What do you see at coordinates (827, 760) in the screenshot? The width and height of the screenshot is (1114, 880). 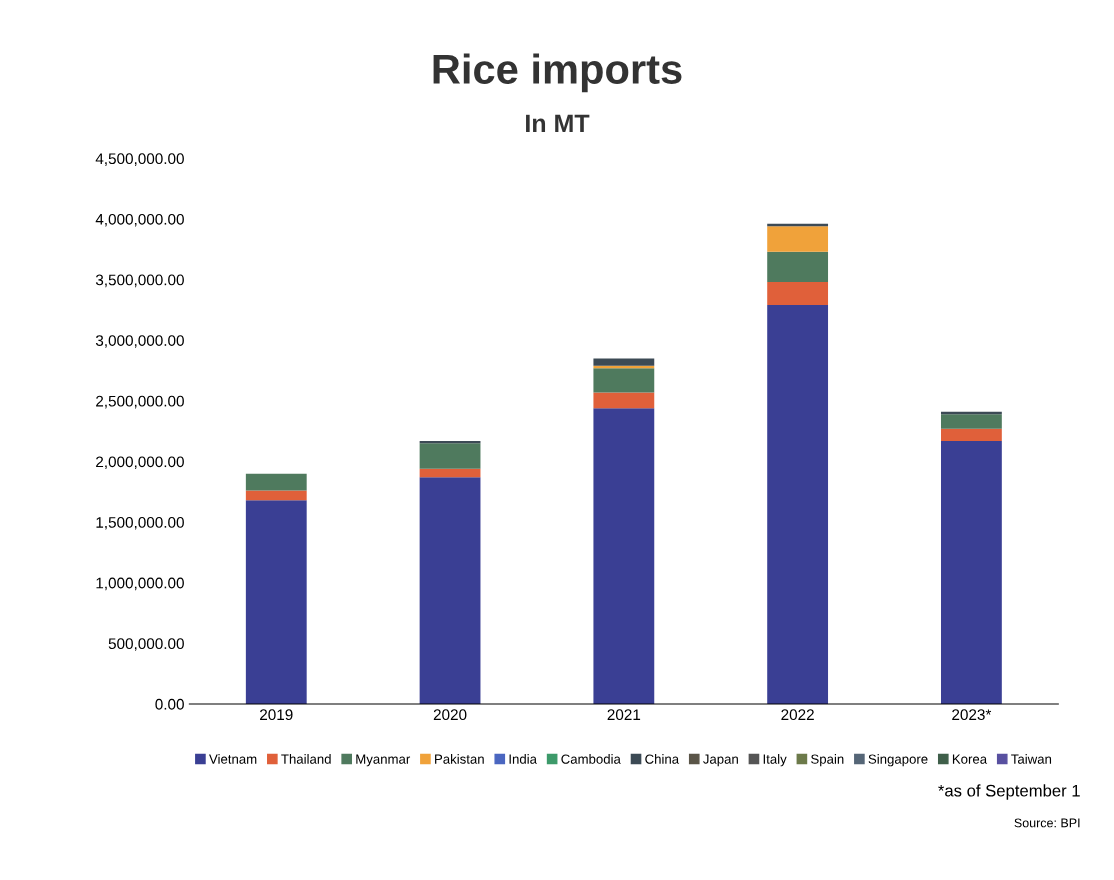 I see `legend-label: Spain` at bounding box center [827, 760].